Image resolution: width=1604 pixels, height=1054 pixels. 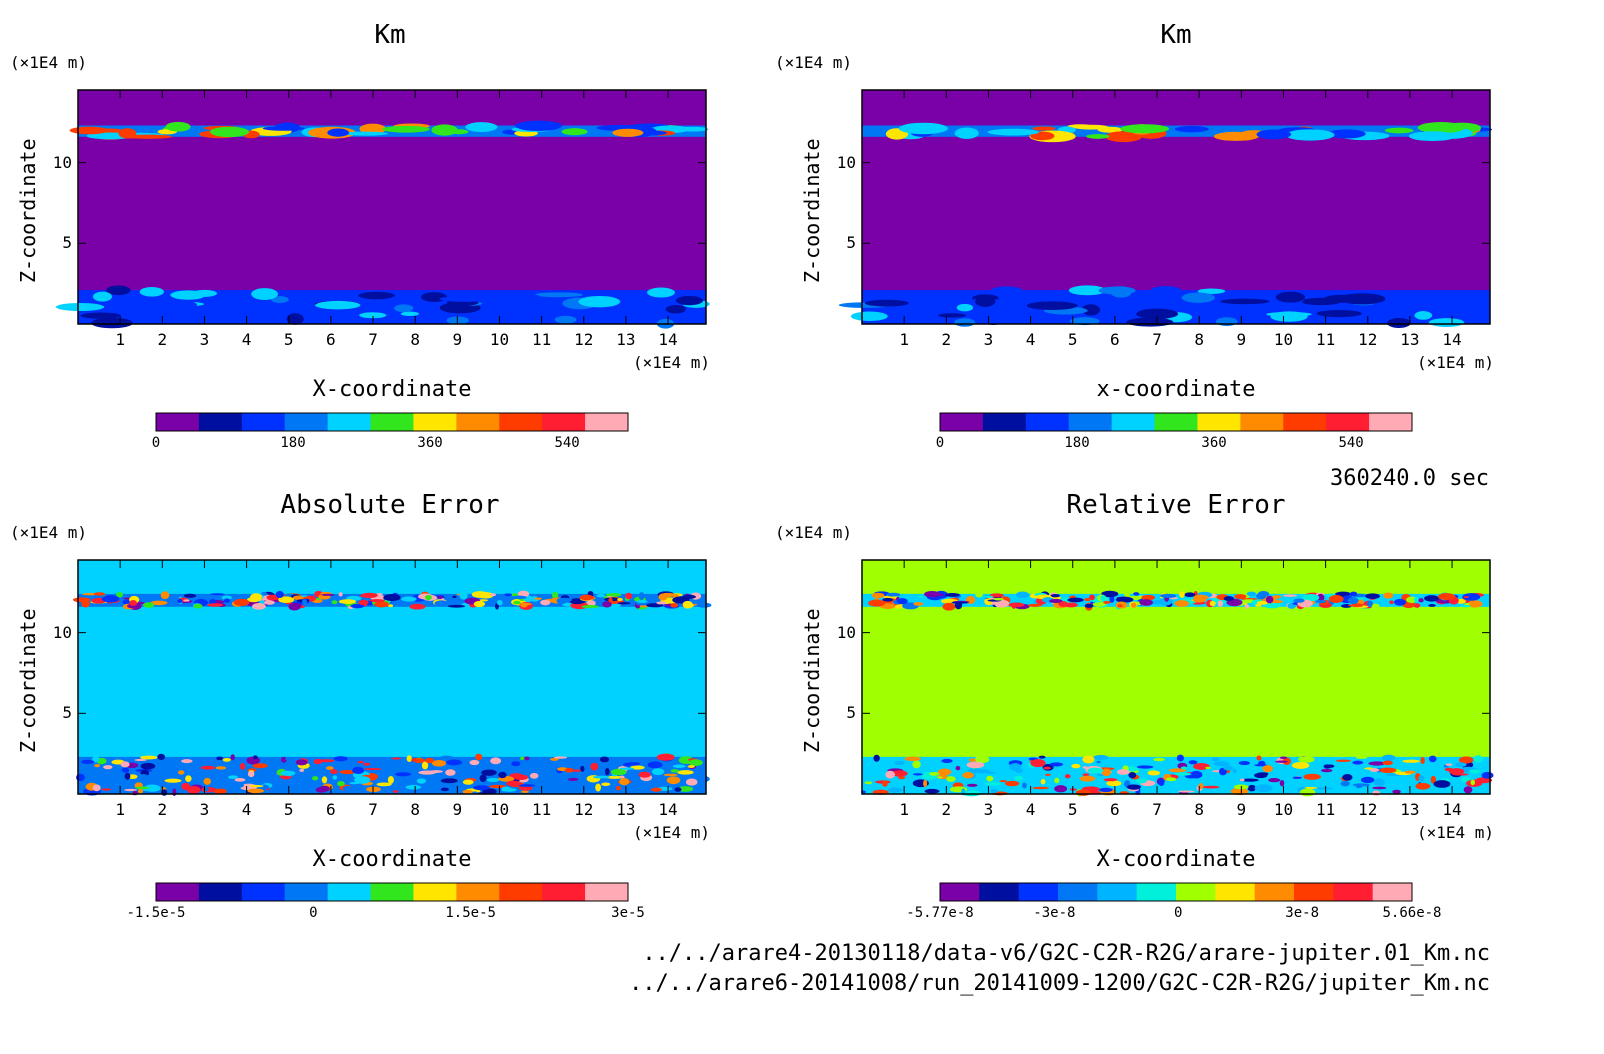 I want to click on panel-title-0: Km, so click(x=390, y=35).